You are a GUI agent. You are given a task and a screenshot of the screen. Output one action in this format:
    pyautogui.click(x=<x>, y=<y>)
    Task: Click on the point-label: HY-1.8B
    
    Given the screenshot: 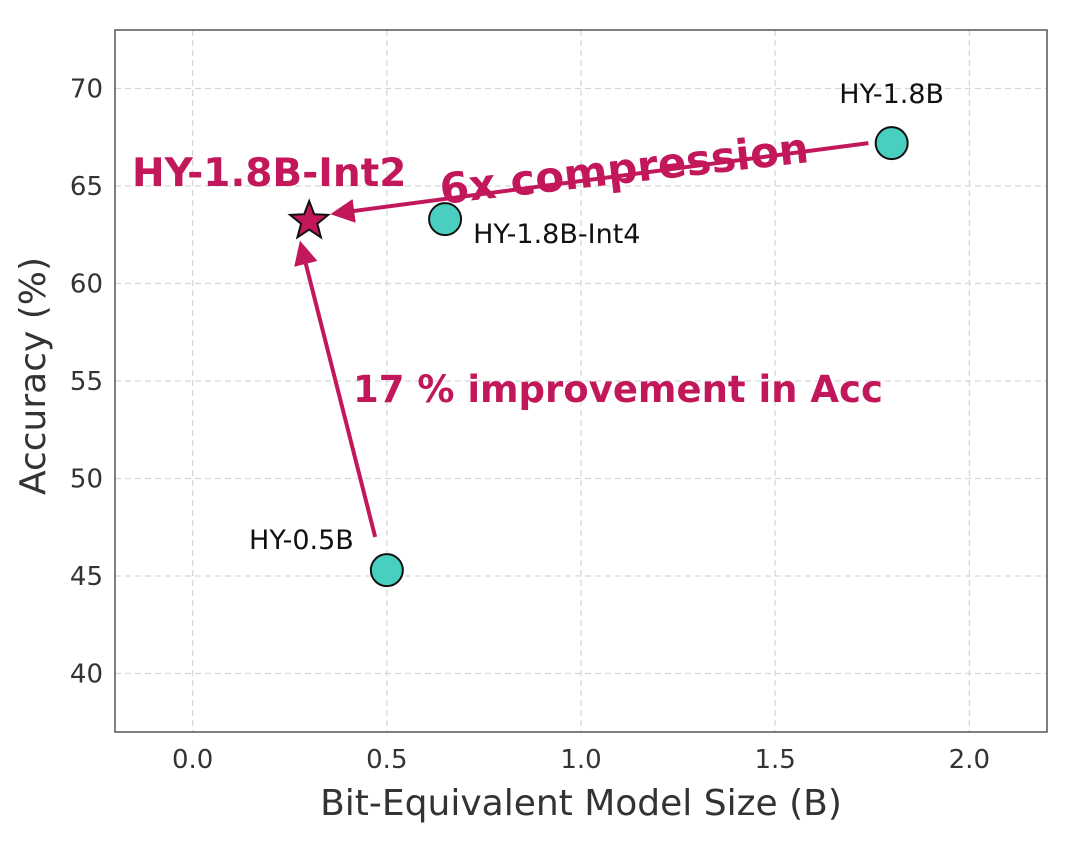 What is the action you would take?
    pyautogui.click(x=891, y=94)
    